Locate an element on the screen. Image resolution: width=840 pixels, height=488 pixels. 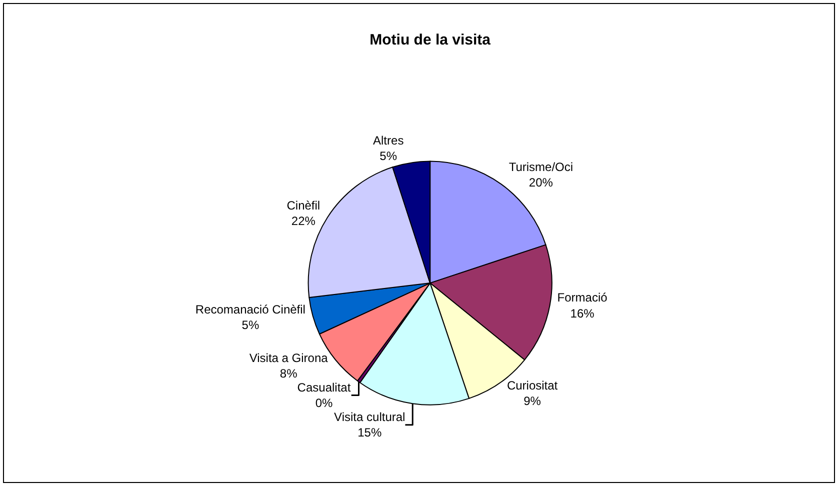
slice-label: Visita cultural is located at coordinates (370, 417).